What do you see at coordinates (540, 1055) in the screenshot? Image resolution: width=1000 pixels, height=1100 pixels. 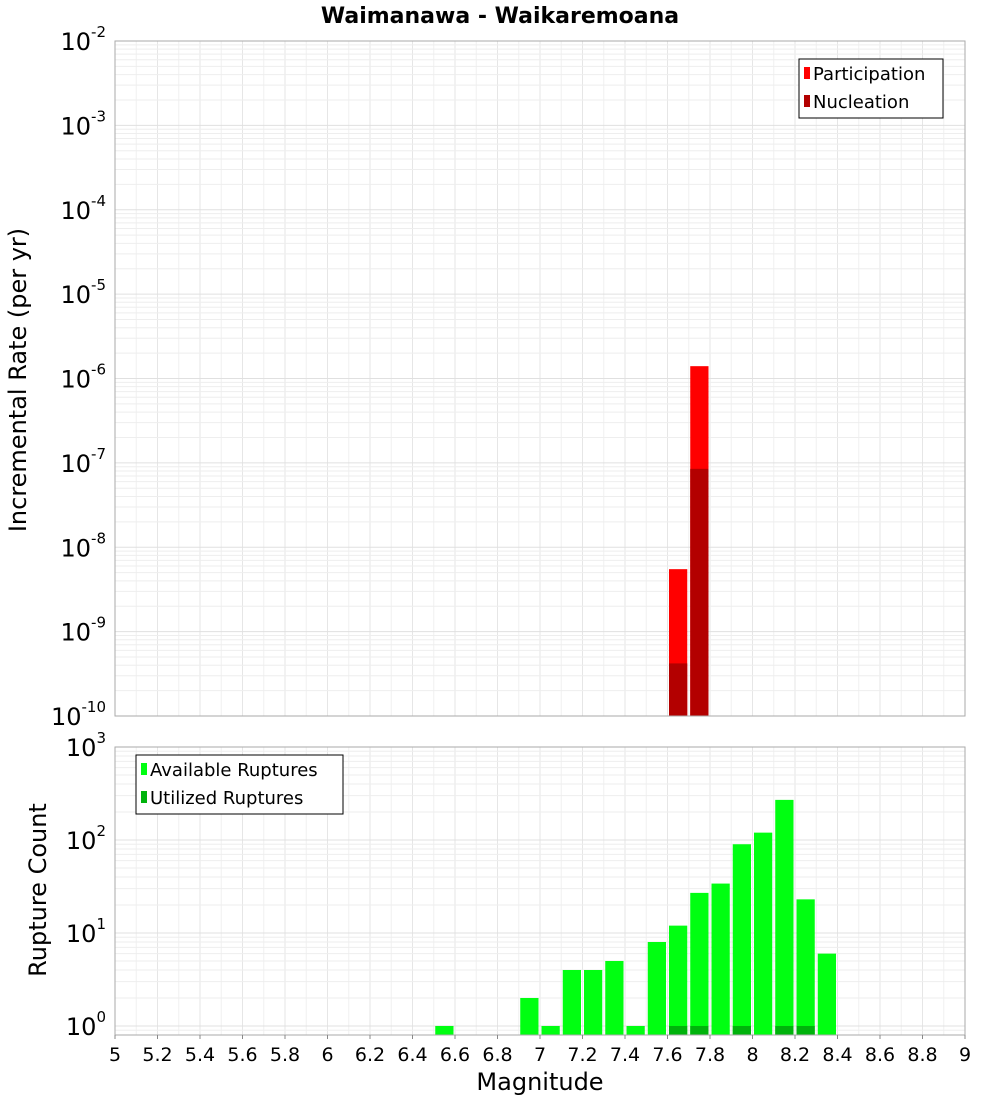 I see `x-tick-label: 7` at bounding box center [540, 1055].